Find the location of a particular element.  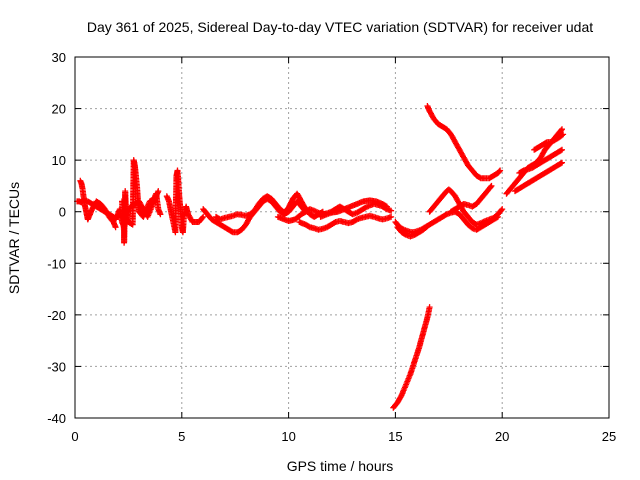

series-s15 is located at coordinates (411, 357).